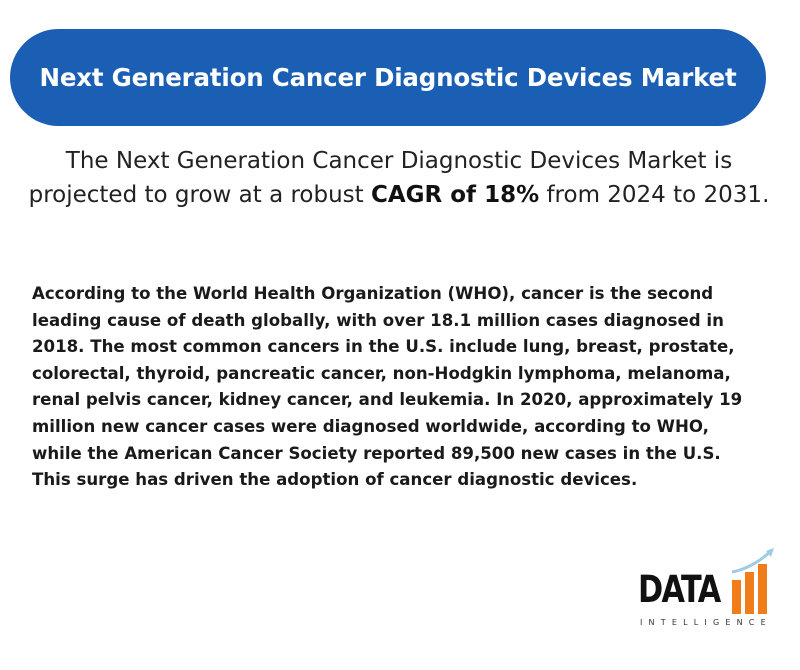  I want to click on arrow-icon, so click(751, 562).